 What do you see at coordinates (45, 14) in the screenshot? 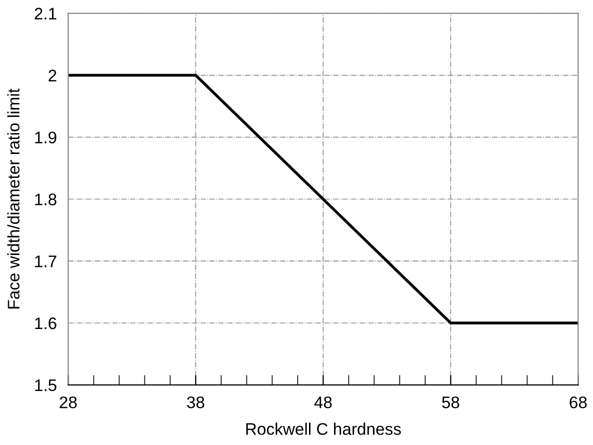
I see `y-tick-label: 2.1` at bounding box center [45, 14].